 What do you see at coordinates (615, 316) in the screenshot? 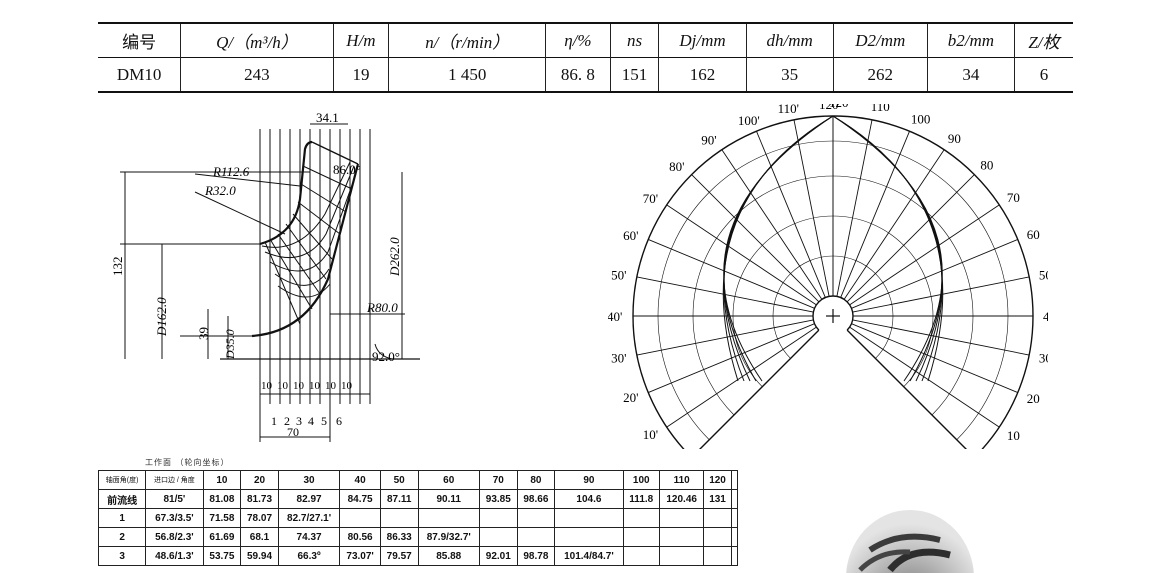
I see `angle-label-left: 40'` at bounding box center [615, 316].